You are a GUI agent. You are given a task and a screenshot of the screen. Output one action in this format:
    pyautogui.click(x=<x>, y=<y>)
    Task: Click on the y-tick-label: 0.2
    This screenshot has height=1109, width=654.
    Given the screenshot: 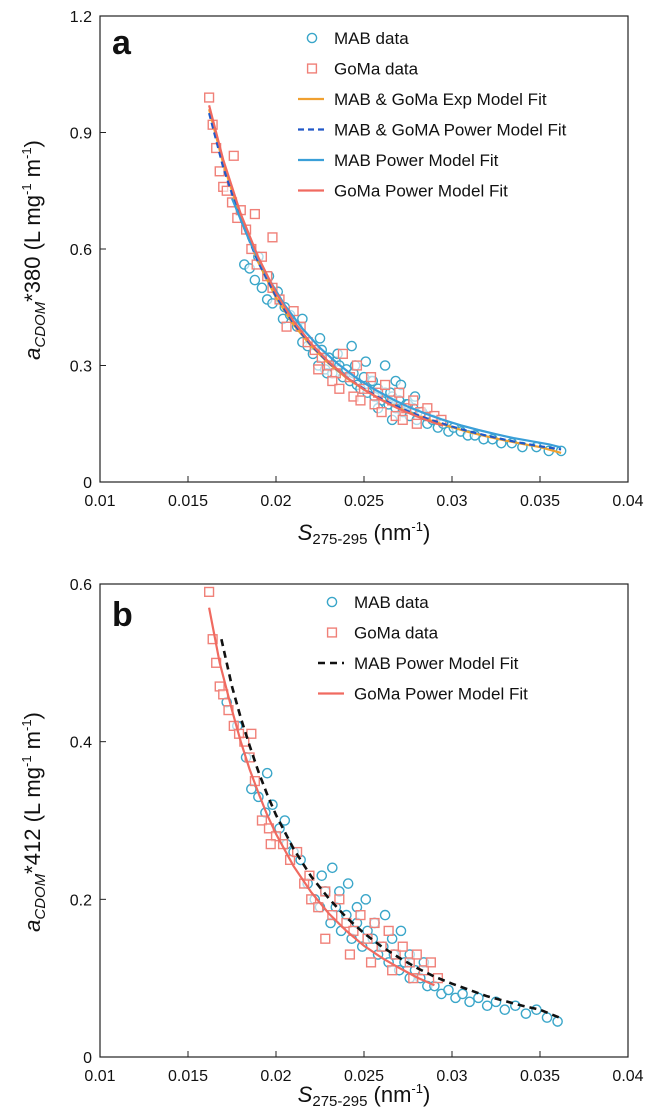 What is the action you would take?
    pyautogui.click(x=81, y=900)
    